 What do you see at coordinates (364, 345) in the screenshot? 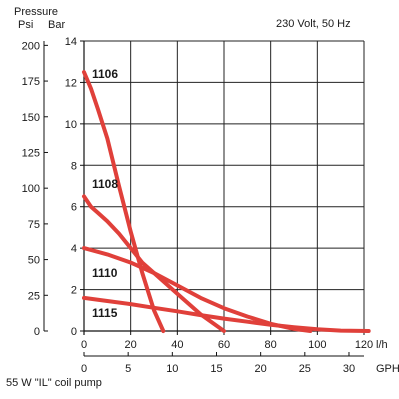
I see `x-tick-label: 120` at bounding box center [364, 345].